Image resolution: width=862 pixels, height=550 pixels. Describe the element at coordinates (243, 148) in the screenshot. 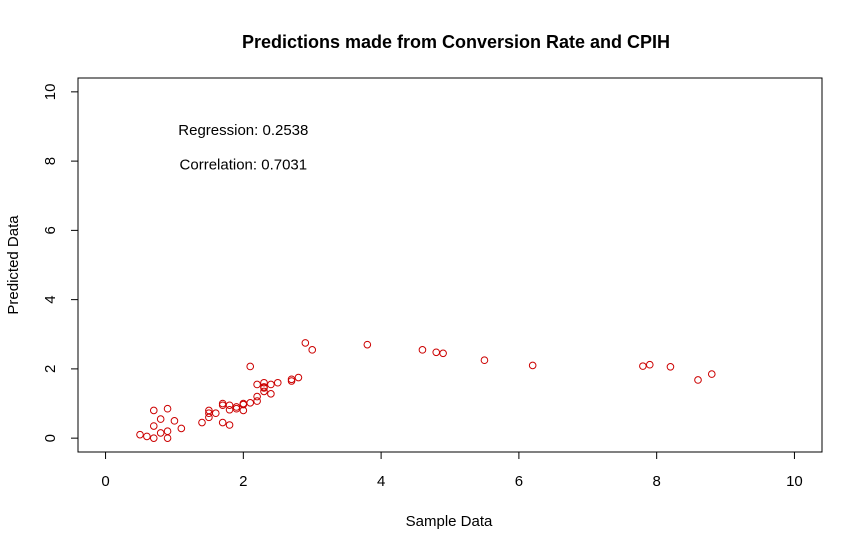

I see `annotations: Regression: 0.2538 Correlation: 0.7031` at that location.